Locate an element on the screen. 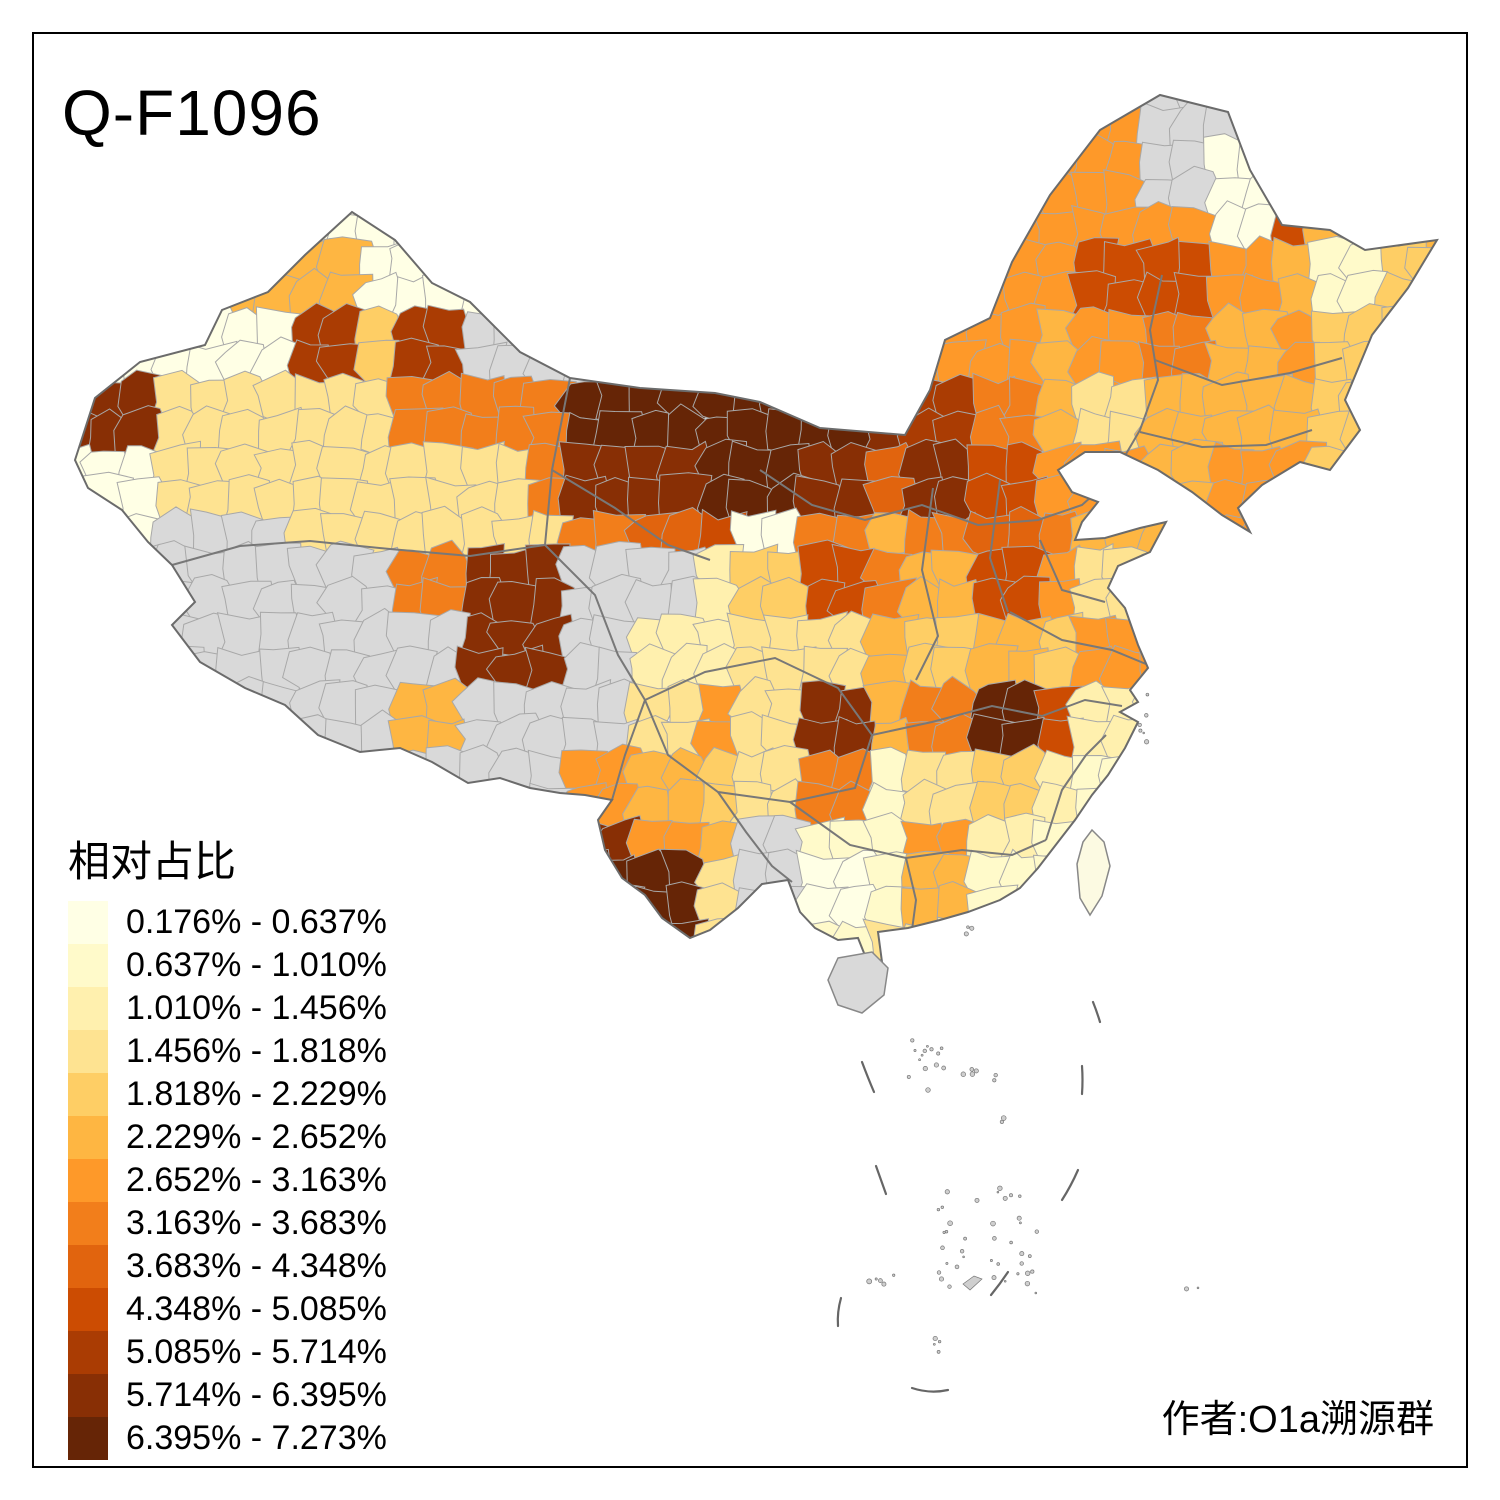  legend-item: 1.010% - 1.456% is located at coordinates (227, 1008).